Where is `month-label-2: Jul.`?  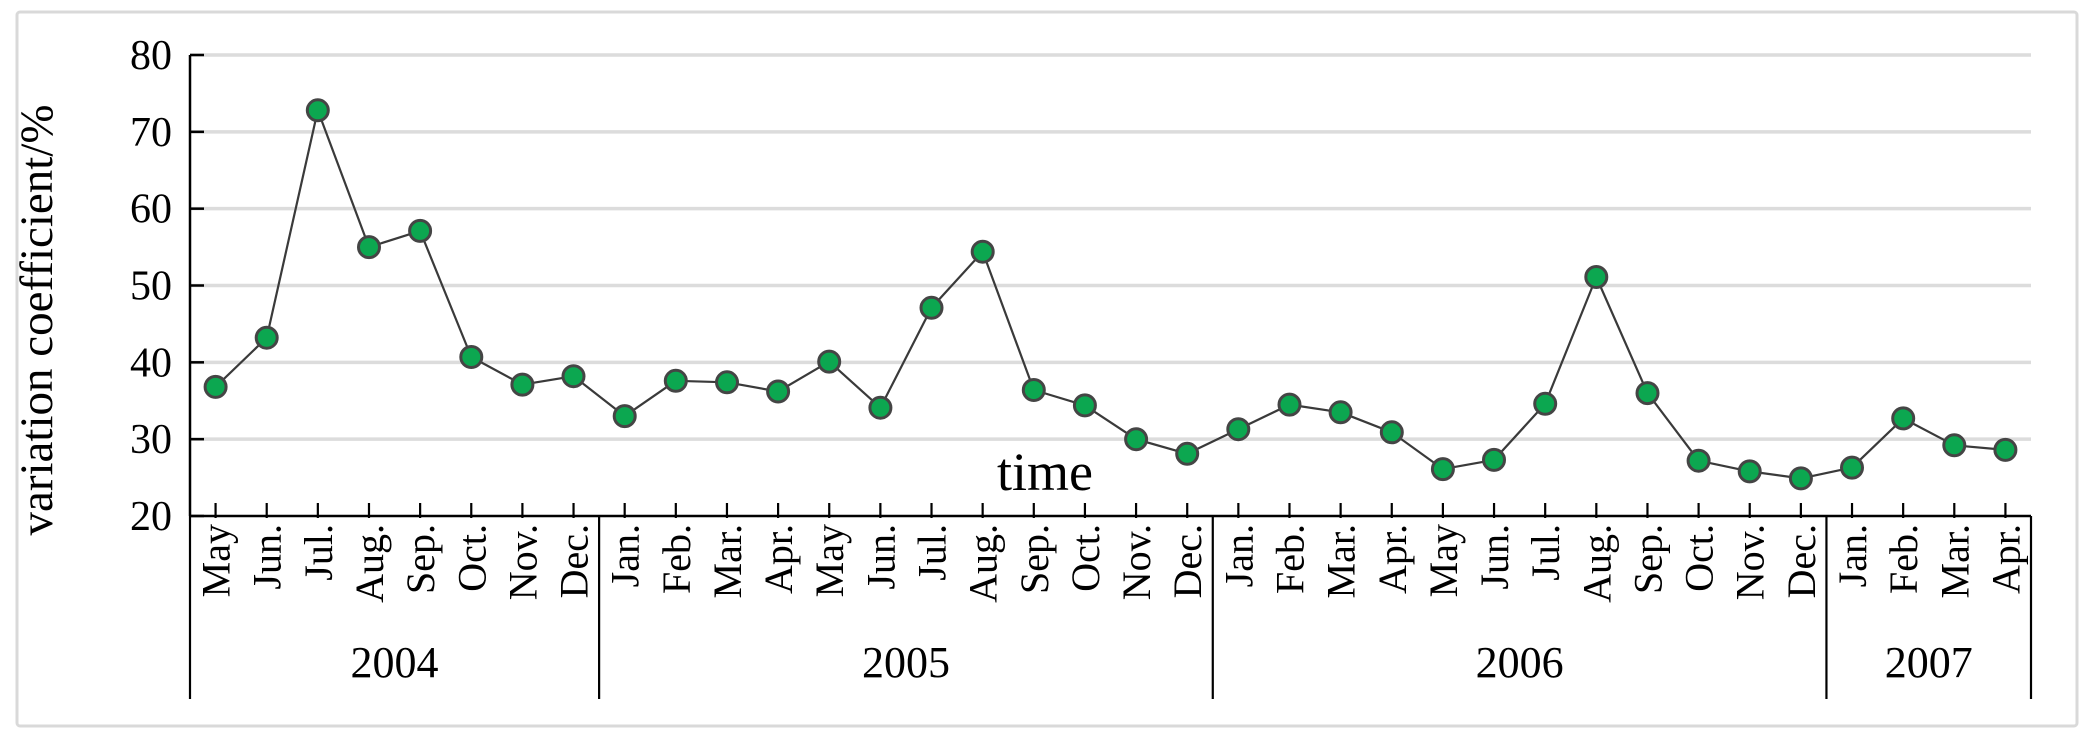 month-label-2: Jul. is located at coordinates (318, 552).